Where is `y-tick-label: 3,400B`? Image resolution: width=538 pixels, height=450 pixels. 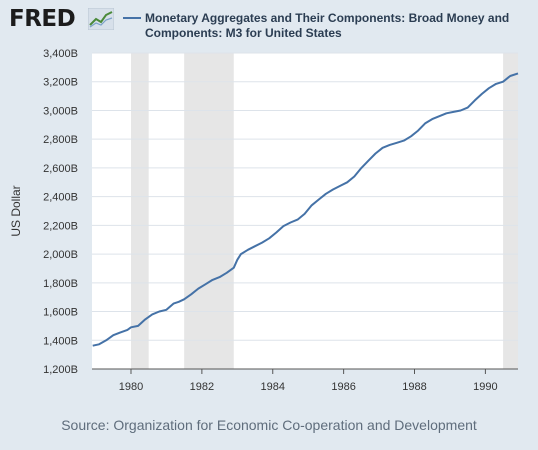 y-tick-label: 3,400B is located at coordinates (60, 54).